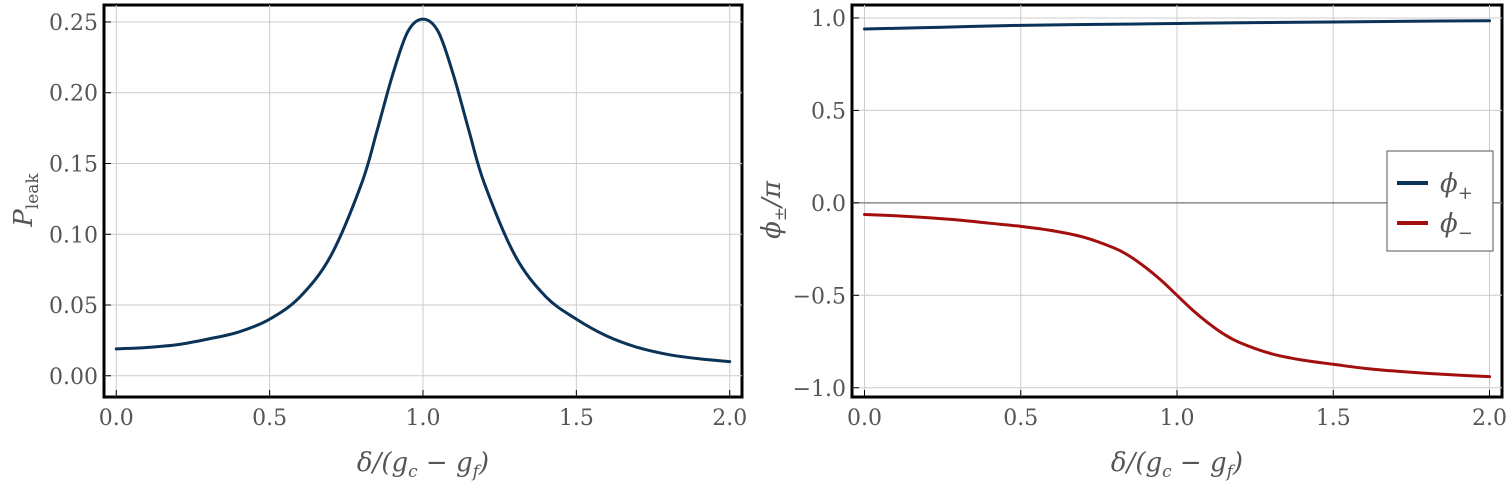 This screenshot has width=1508, height=484. What do you see at coordinates (1020, 418) in the screenshot?
I see `right-x-tick-label: 0.5` at bounding box center [1020, 418].